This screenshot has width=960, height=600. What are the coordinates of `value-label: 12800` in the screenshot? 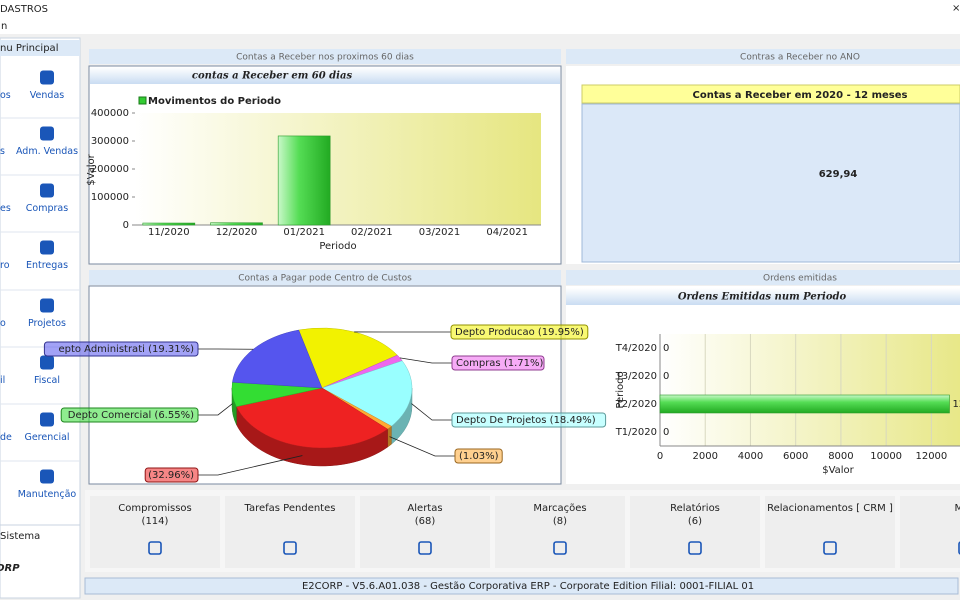 It's located at (956, 404).